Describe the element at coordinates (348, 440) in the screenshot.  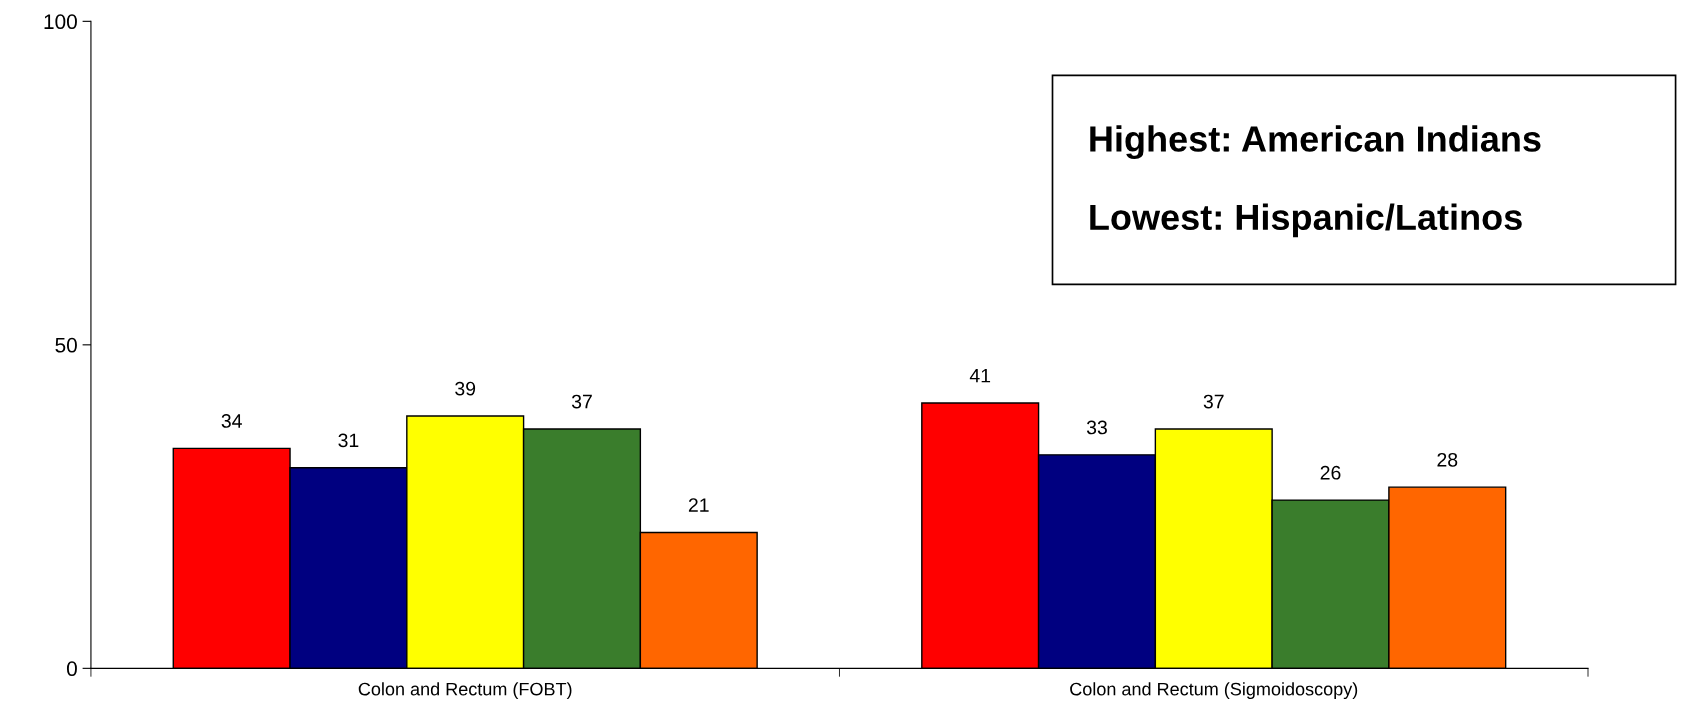
I see `data-label: 31` at that location.